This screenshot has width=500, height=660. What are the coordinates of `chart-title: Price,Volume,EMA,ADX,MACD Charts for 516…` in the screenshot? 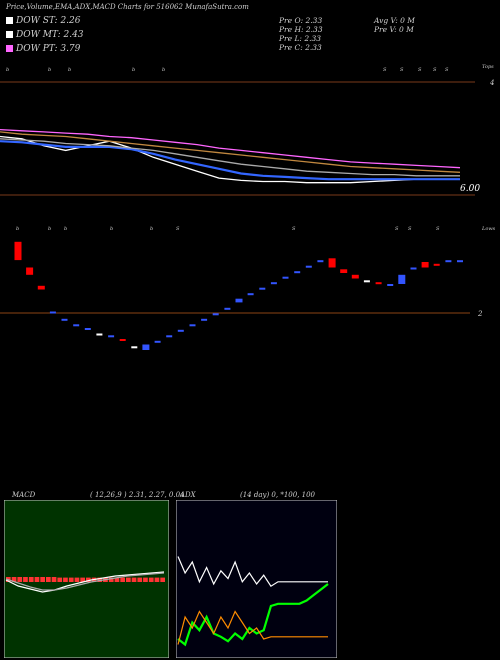 It's located at (127, 7).